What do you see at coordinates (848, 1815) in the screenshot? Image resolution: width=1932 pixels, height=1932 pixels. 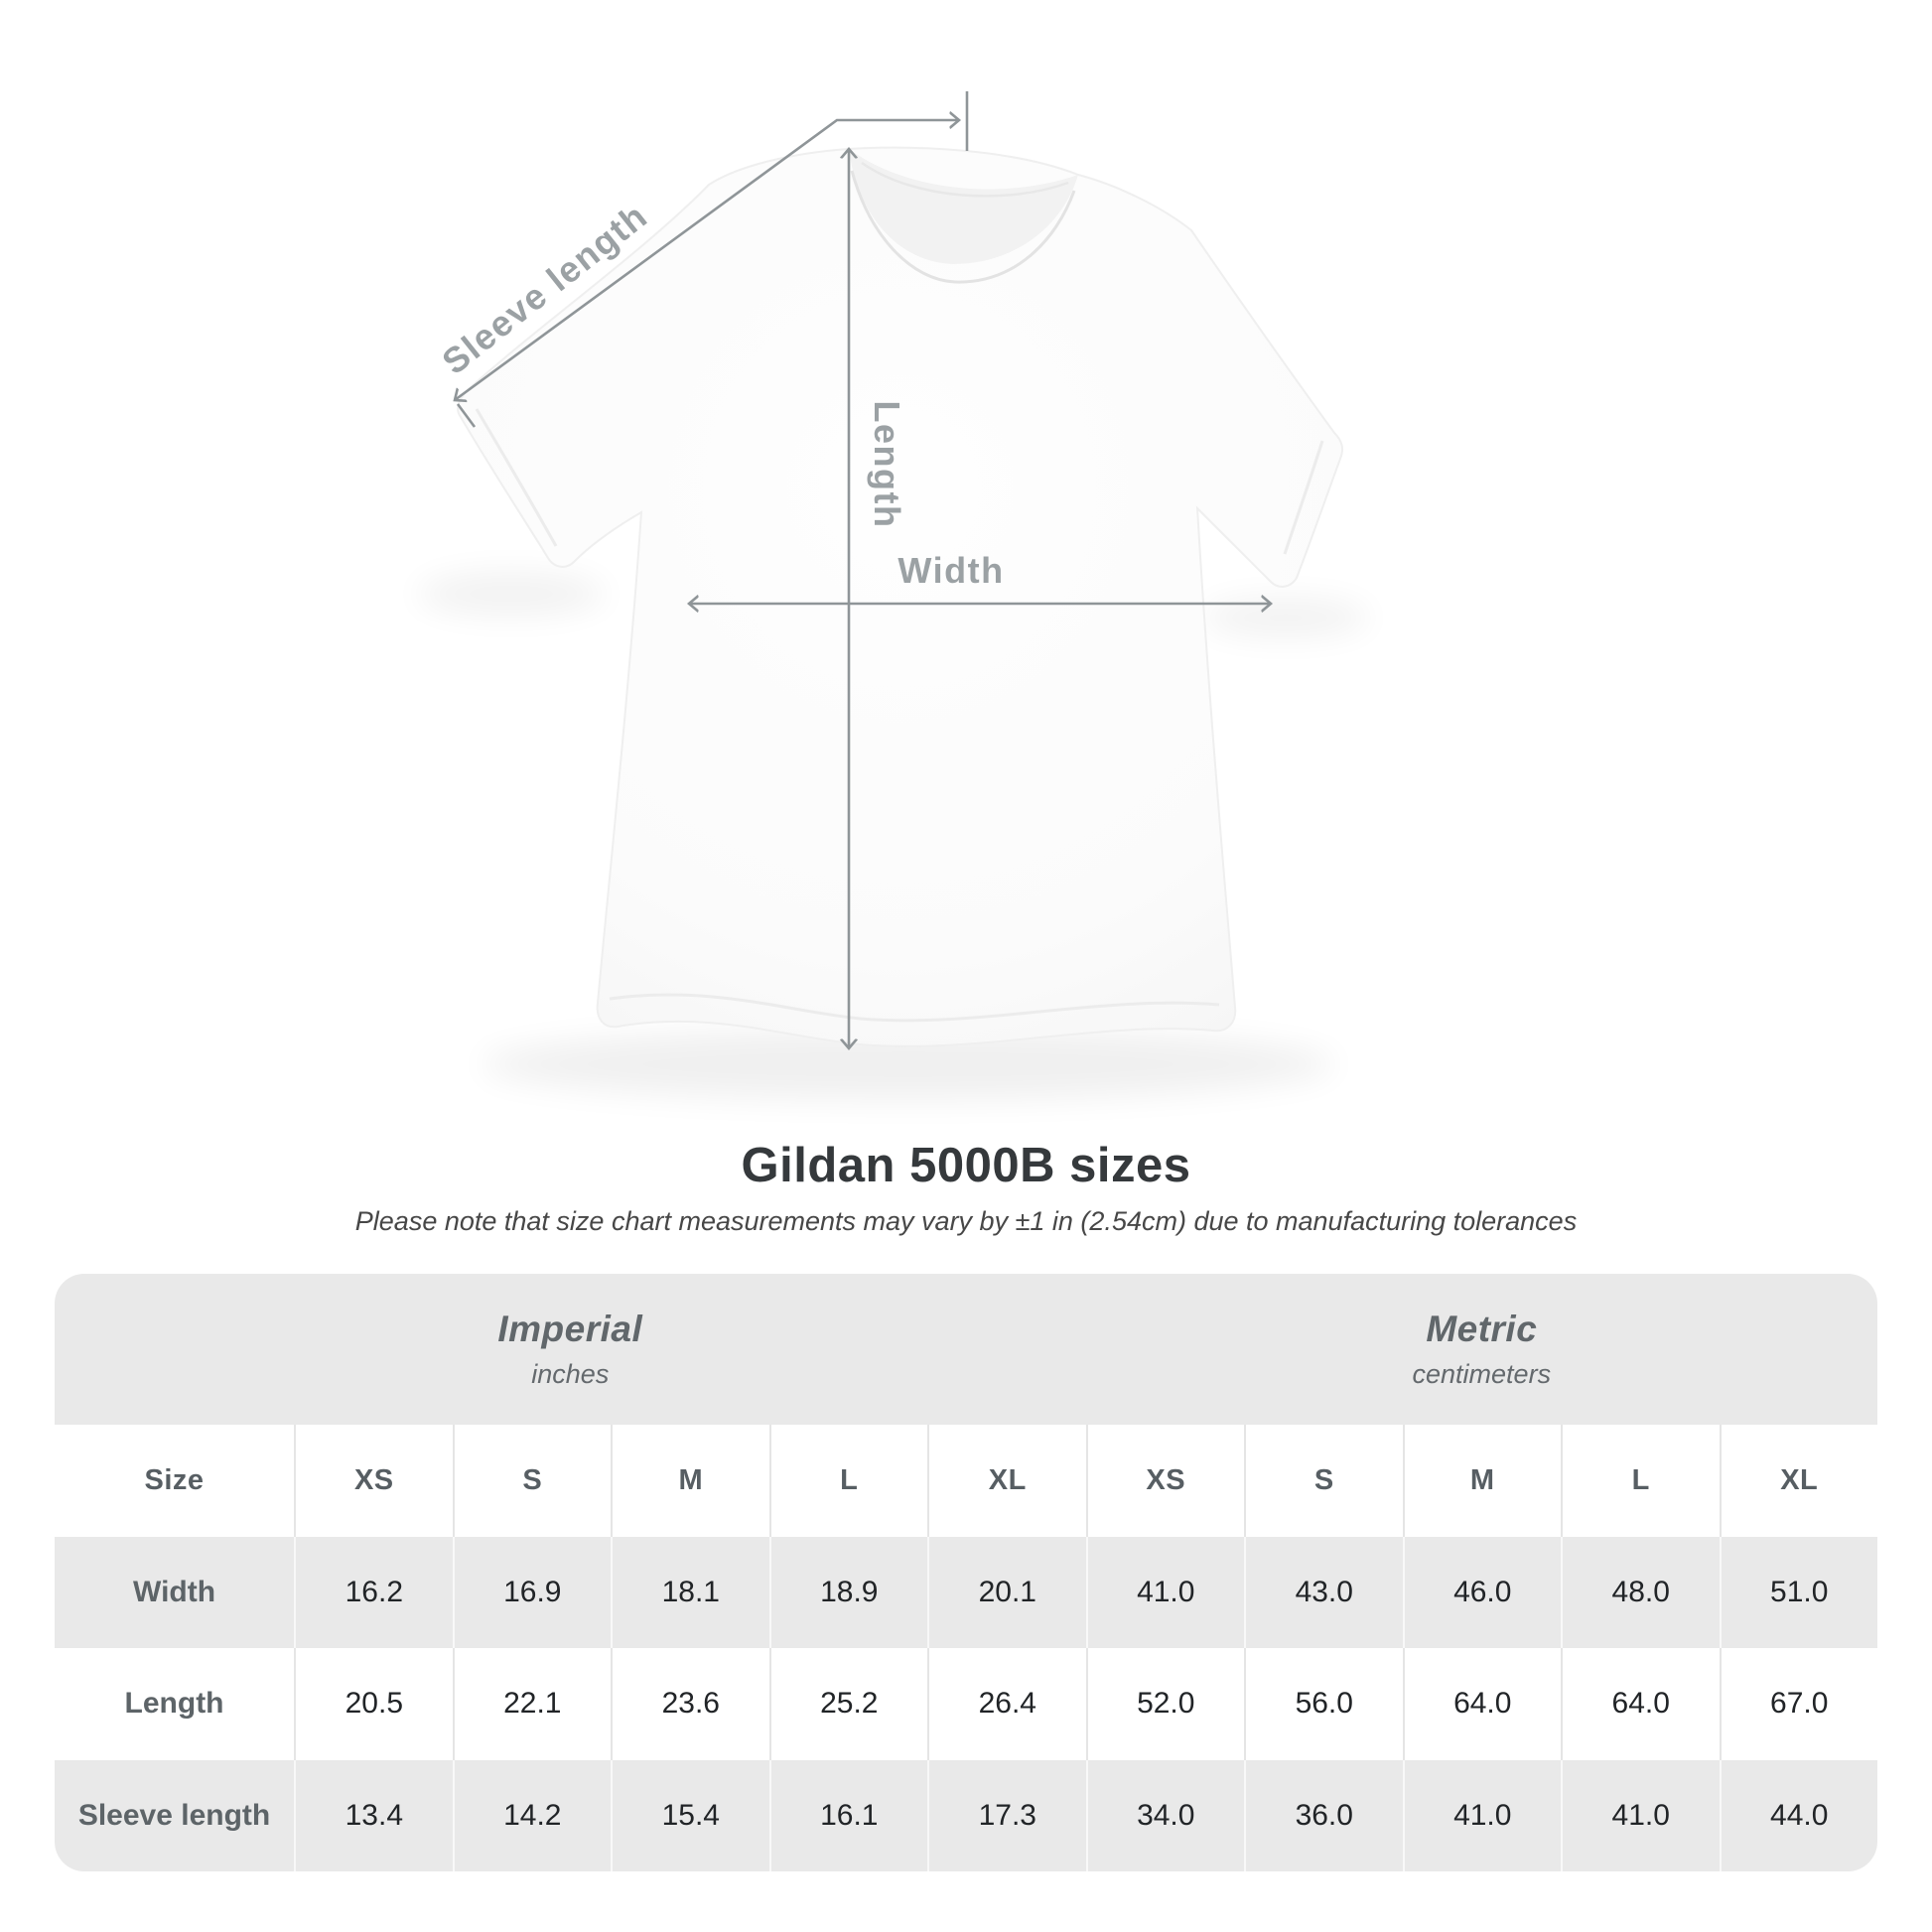 I see `sleeve-imperial-l: 16.1` at bounding box center [848, 1815].